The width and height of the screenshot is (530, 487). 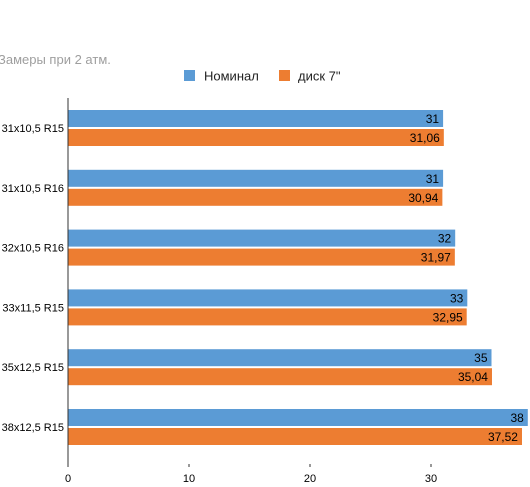 What do you see at coordinates (436, 258) in the screenshot?
I see `data-label: 31,97` at bounding box center [436, 258].